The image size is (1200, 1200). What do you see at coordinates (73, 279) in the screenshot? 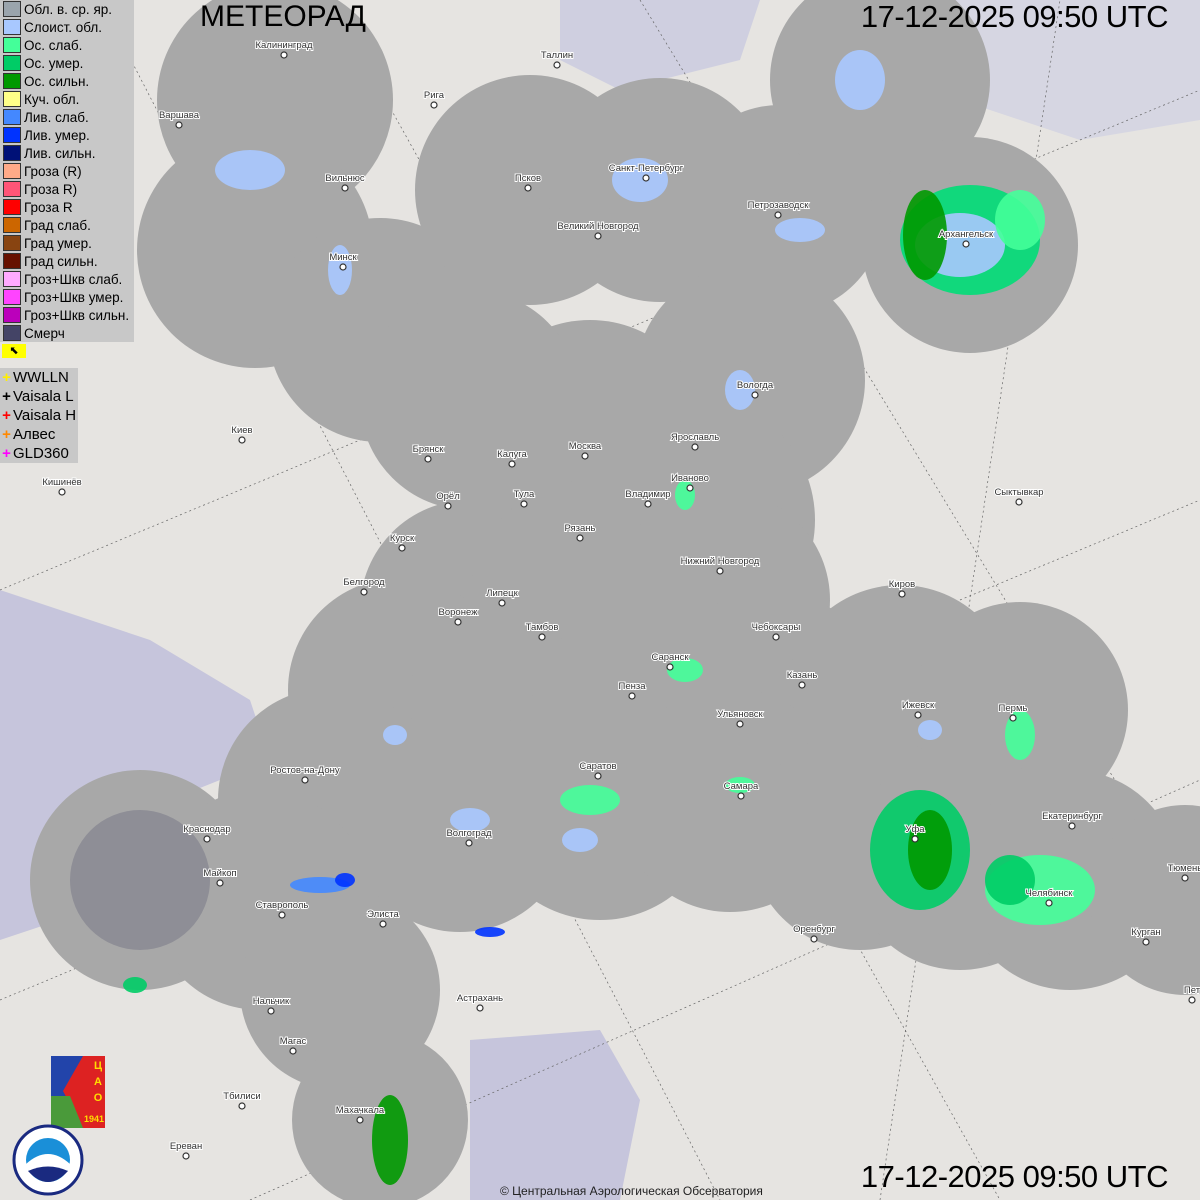
I see `legend-label: Гроз+Шкв слаб.` at bounding box center [73, 279].